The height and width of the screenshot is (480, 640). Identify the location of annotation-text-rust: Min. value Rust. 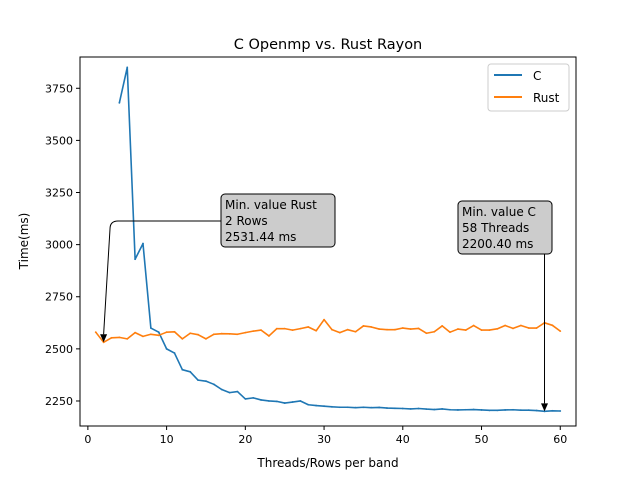
(271, 205).